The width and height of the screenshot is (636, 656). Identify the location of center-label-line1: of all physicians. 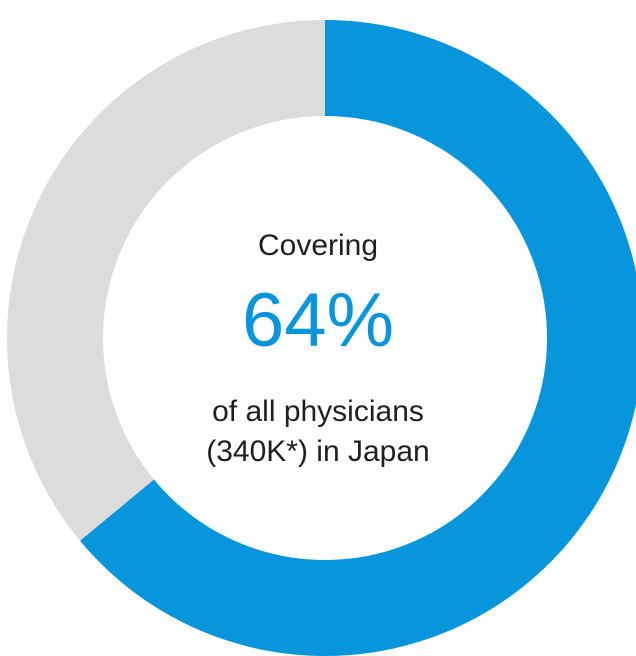
(318, 411).